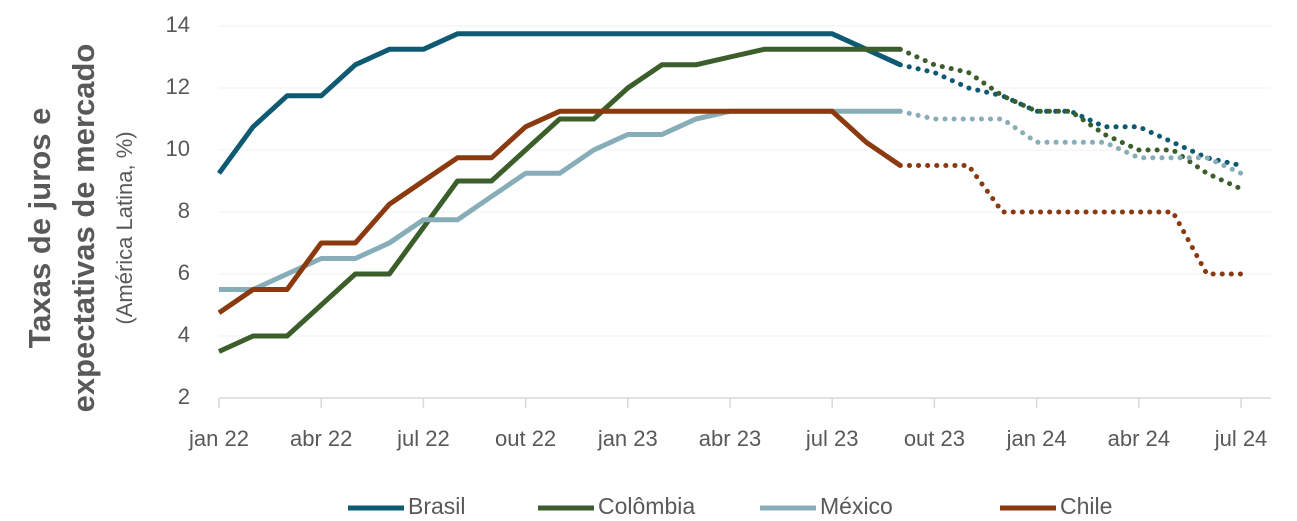 The height and width of the screenshot is (521, 1297). I want to click on y-tick-label: 14, so click(178, 24).